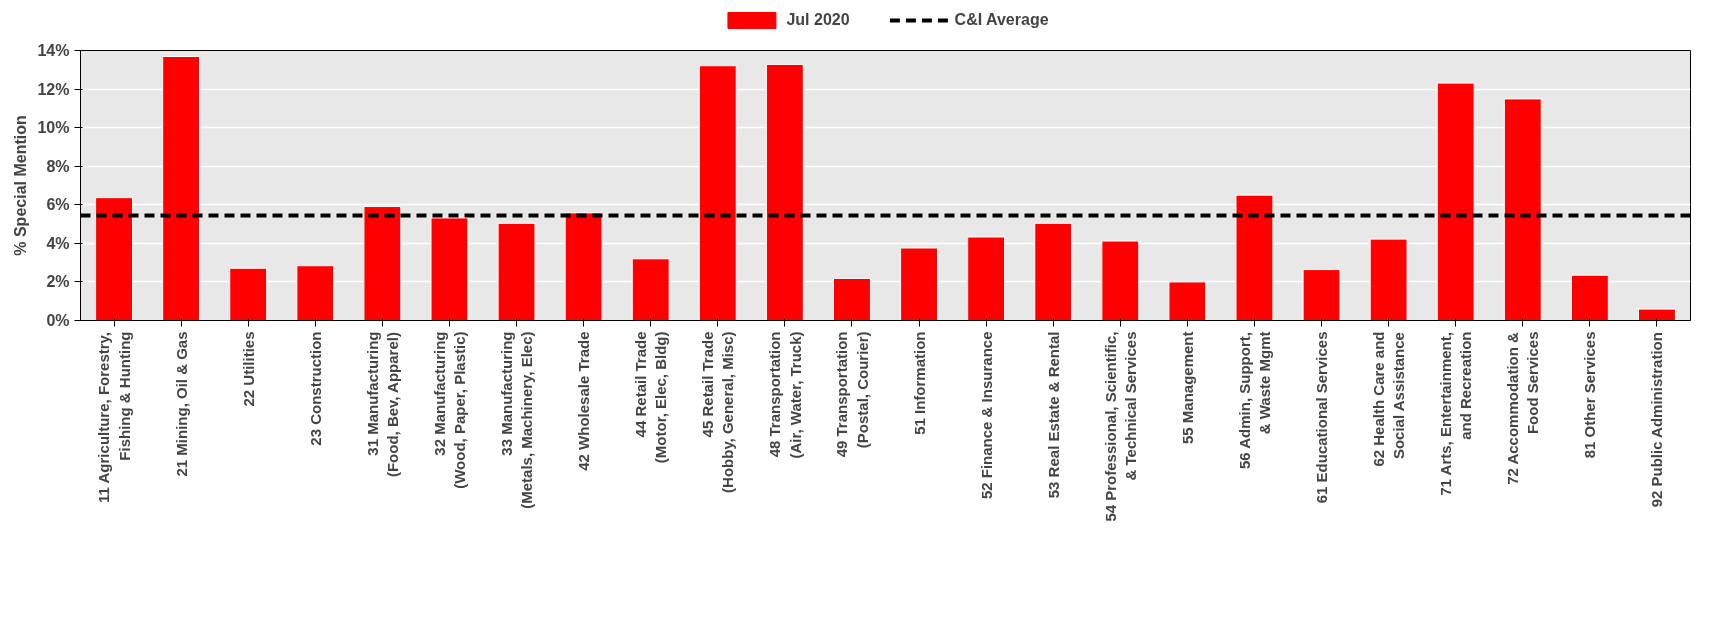 The width and height of the screenshot is (1732, 629). I want to click on legend-label: C&I Average, so click(1001, 20).